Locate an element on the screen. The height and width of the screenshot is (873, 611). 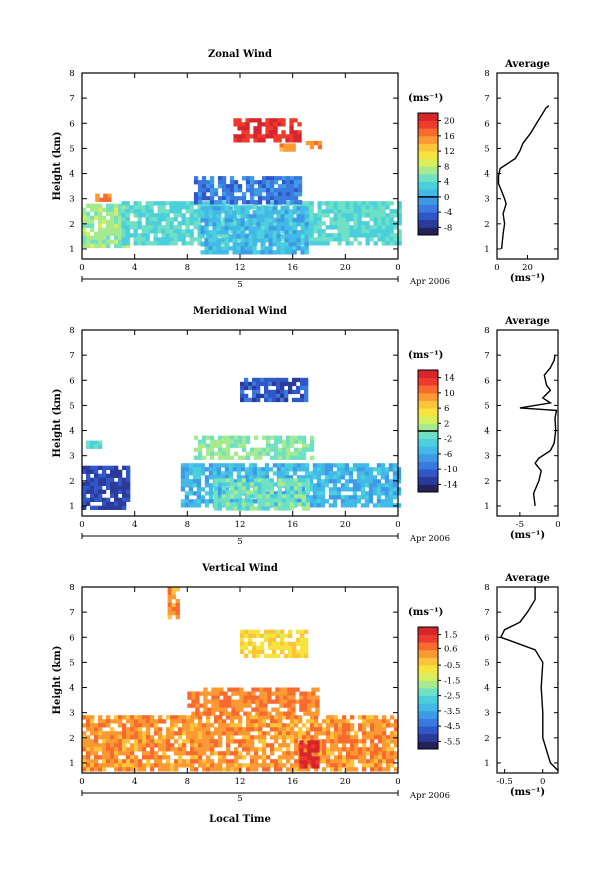
average-y-tick-label: 1 is located at coordinates (486, 764).